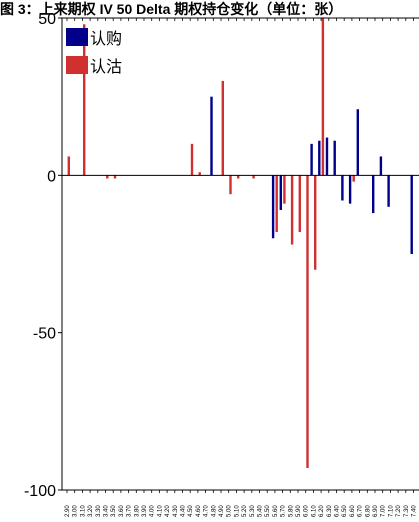 Image resolution: width=419 pixels, height=522 pixels. What do you see at coordinates (91, 511) in the screenshot?
I see `x-tick-label-3: 3.20` at bounding box center [91, 511].